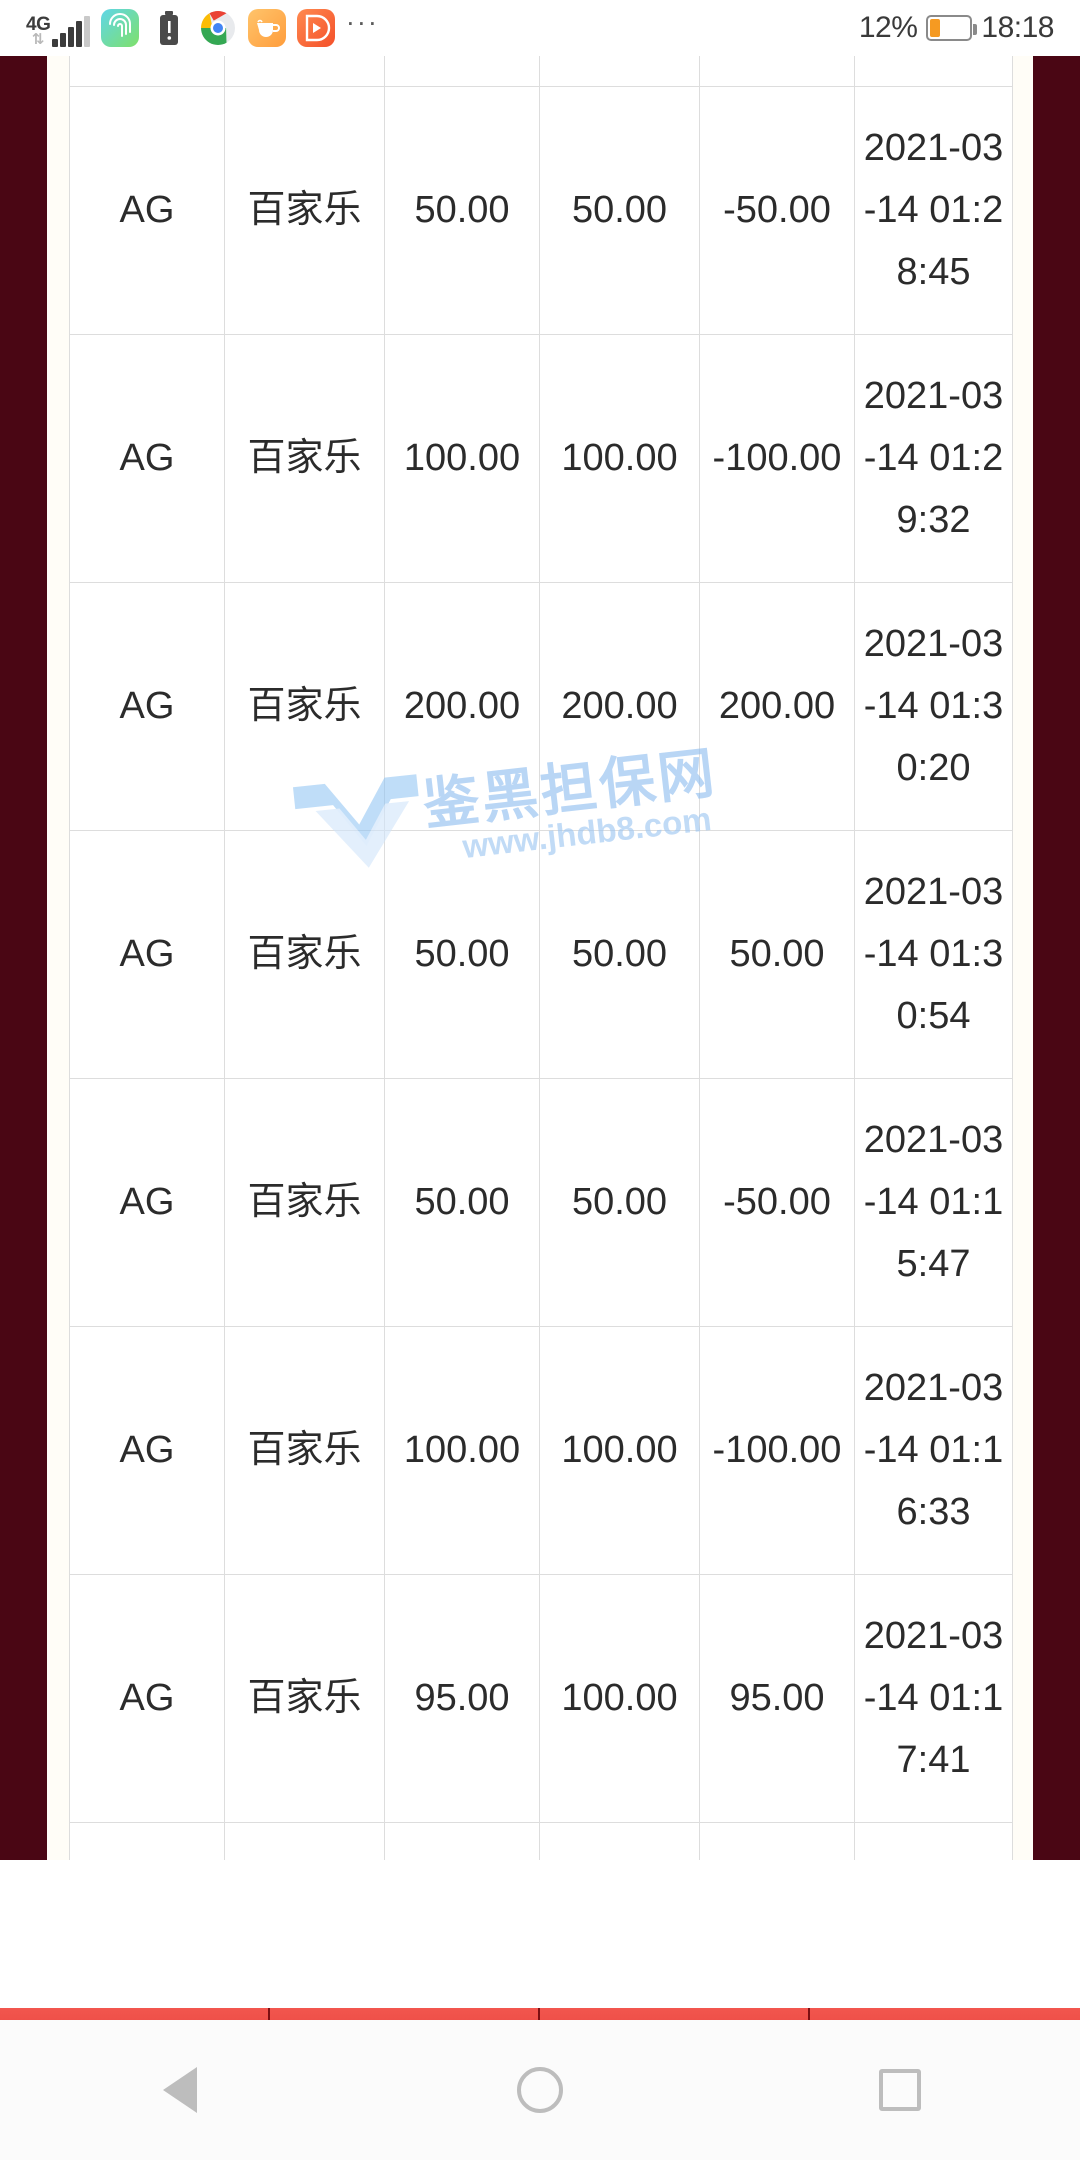 The width and height of the screenshot is (1080, 2160). What do you see at coordinates (933, 1202) in the screenshot?
I see `cell-time: 2021-03-14 01:15:47` at bounding box center [933, 1202].